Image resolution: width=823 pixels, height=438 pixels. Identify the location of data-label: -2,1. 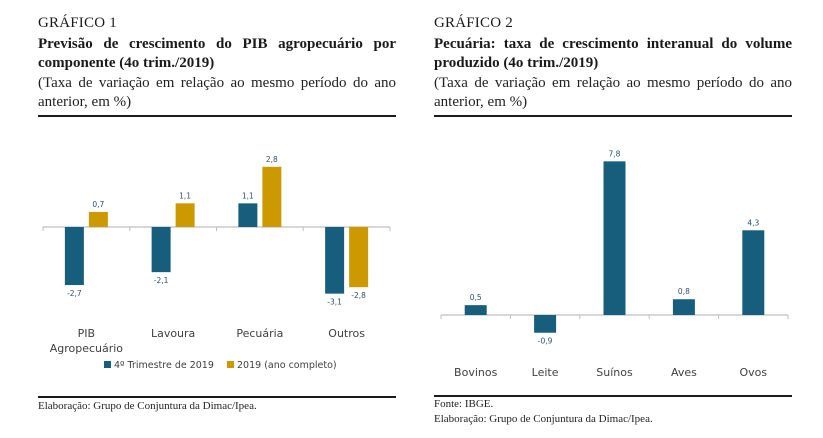
(161, 280).